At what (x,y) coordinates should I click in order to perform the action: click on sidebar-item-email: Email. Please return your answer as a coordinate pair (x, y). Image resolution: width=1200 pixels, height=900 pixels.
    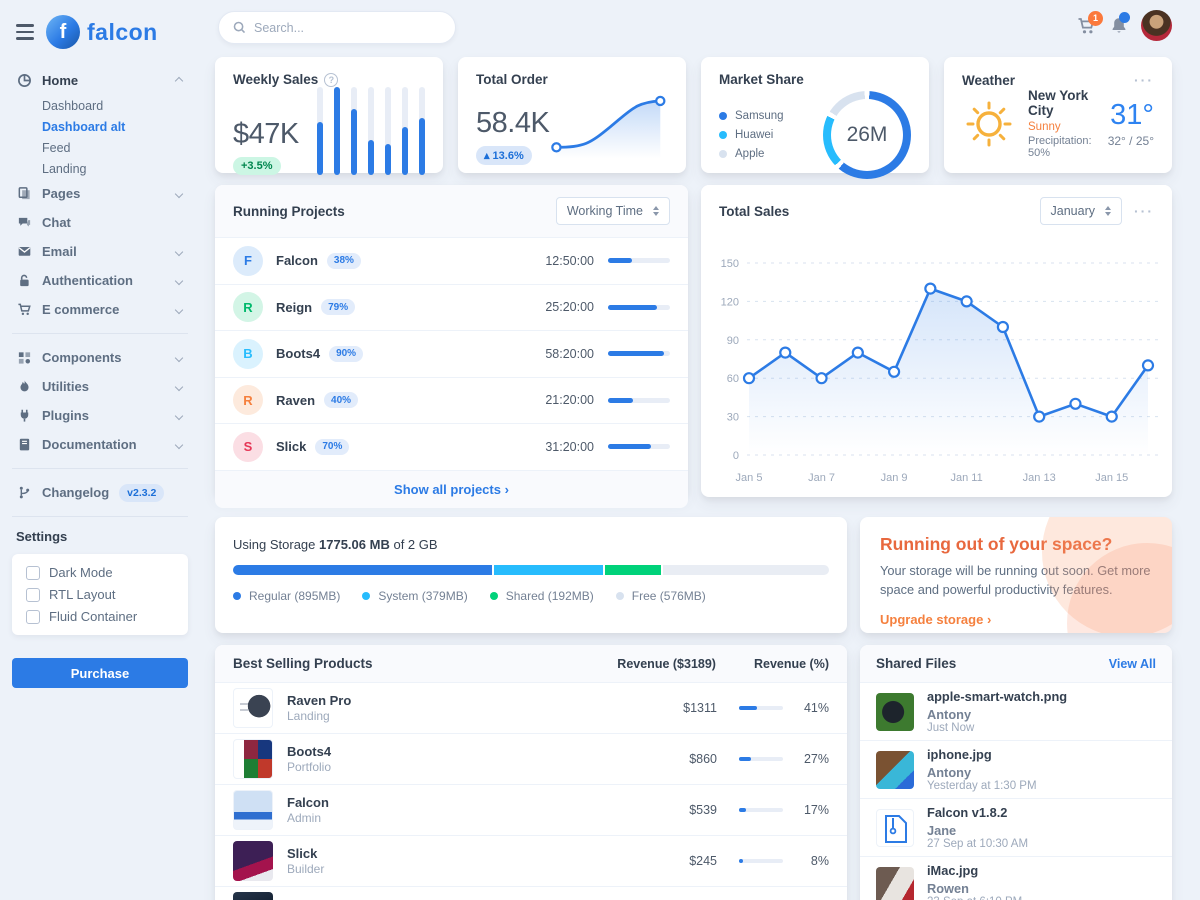
    Looking at the image, I should click on (100, 251).